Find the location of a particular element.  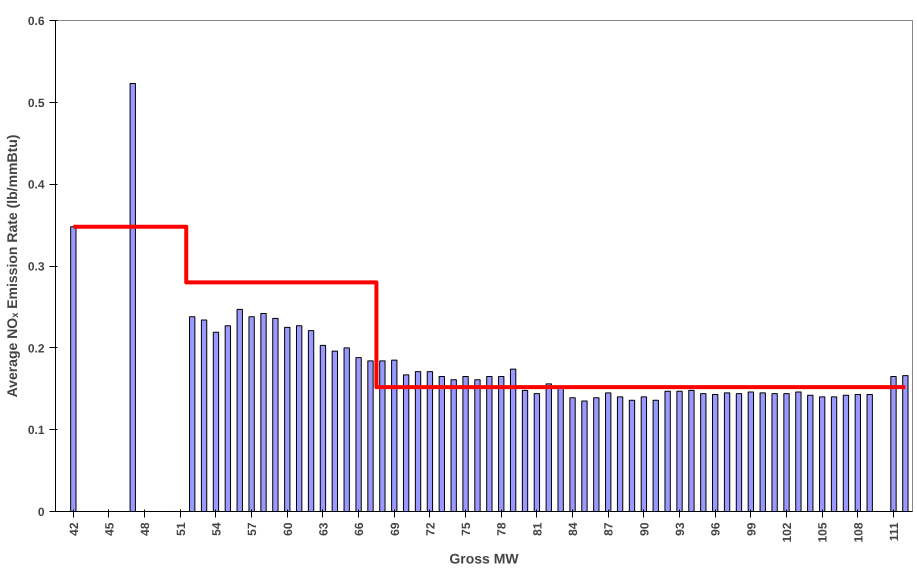

x-tick-label: 93 is located at coordinates (680, 529).